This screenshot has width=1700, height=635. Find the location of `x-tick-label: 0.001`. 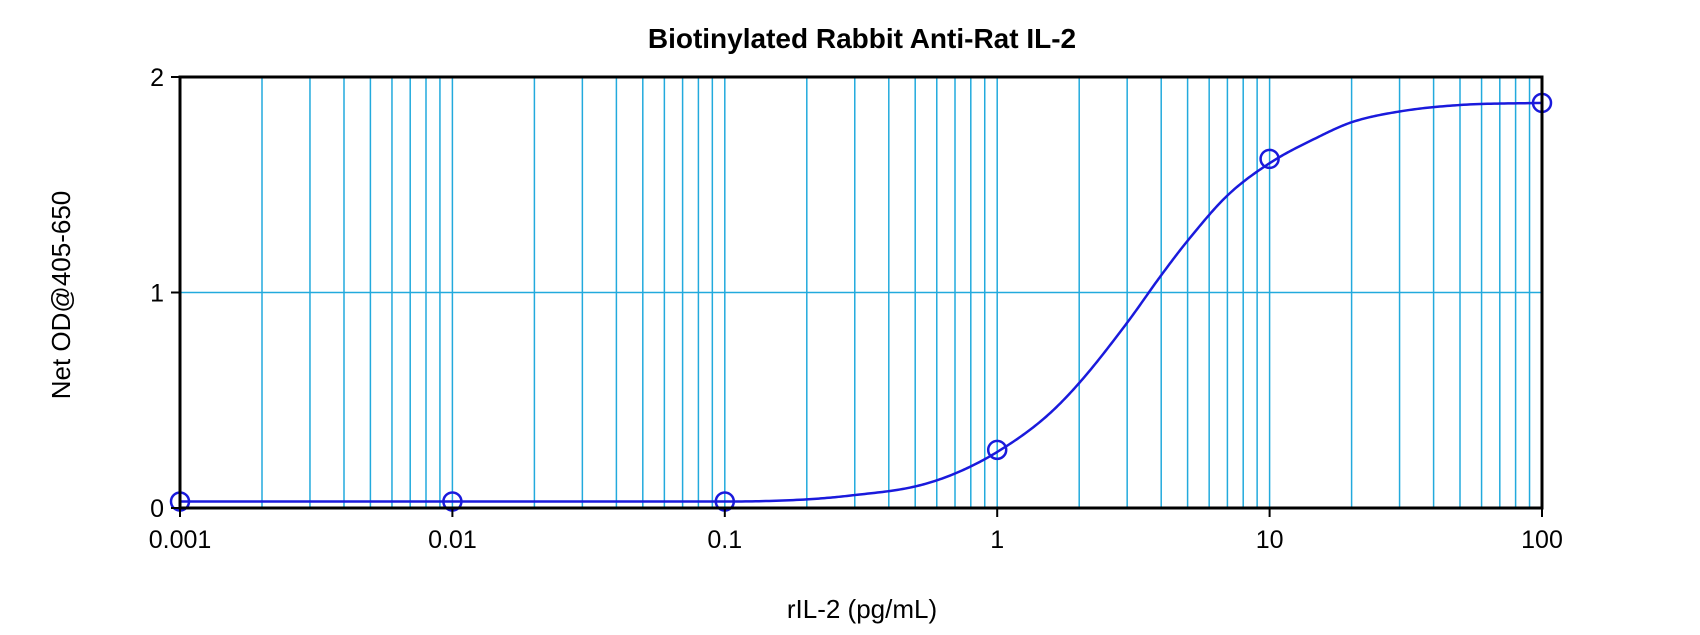

x-tick-label: 0.001 is located at coordinates (180, 540).